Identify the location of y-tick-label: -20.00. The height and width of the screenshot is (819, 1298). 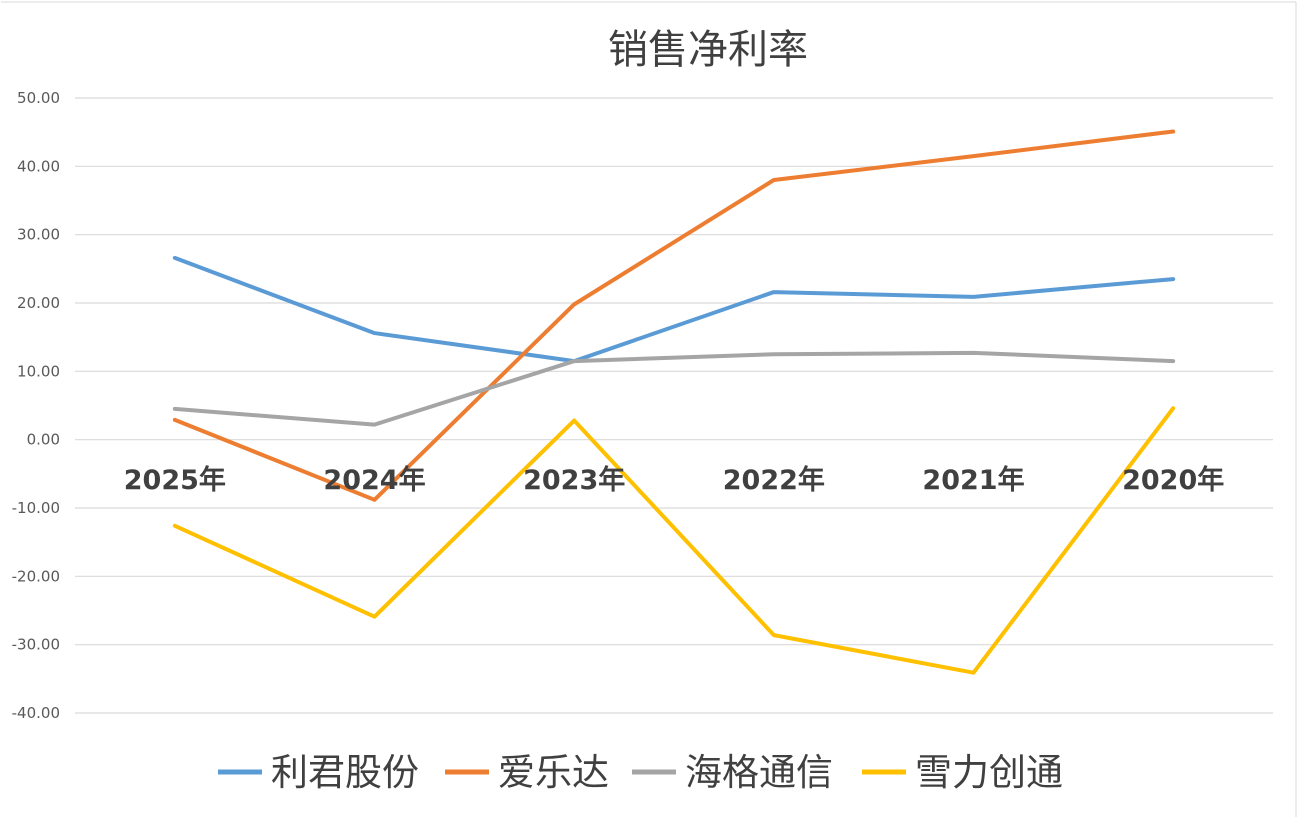
(36, 576).